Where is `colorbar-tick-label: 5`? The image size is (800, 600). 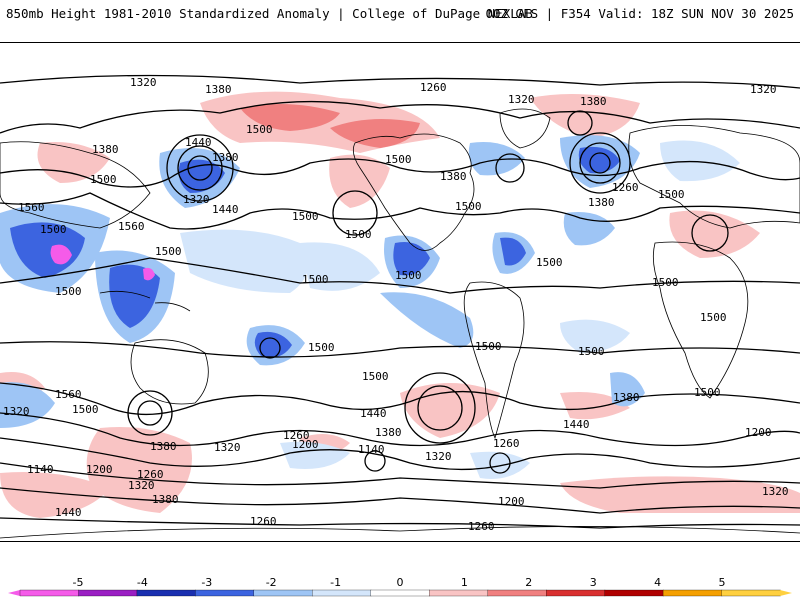
colorbar-tick-label: 5 is located at coordinates (722, 582).